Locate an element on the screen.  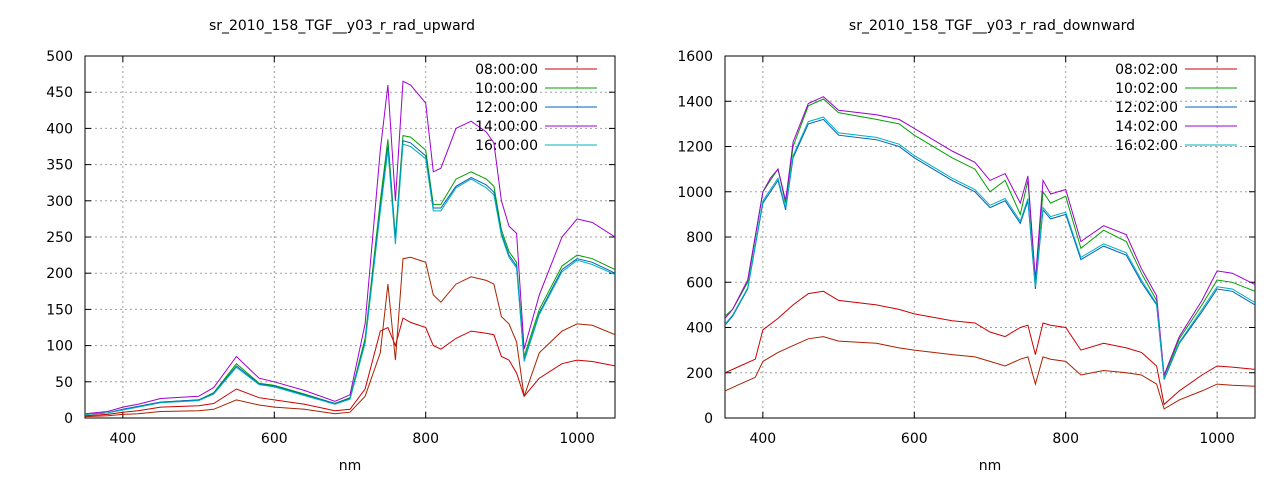
legend-label: 16:02:00 is located at coordinates (1146, 146).